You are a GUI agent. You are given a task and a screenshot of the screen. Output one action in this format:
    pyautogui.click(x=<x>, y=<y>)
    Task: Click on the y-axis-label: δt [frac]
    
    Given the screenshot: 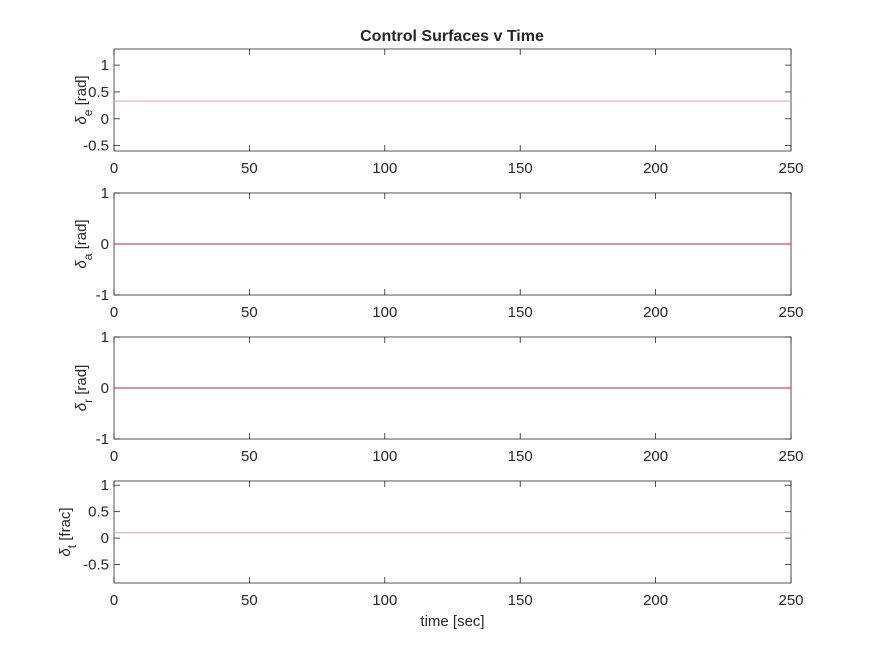 What is the action you would take?
    pyautogui.click(x=68, y=531)
    